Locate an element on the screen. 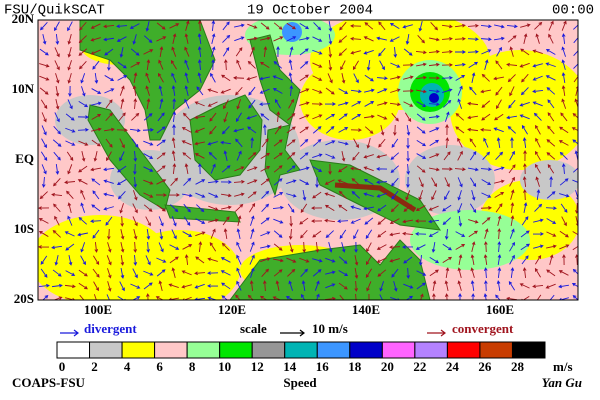  colorbar-cell is located at coordinates (171, 350).